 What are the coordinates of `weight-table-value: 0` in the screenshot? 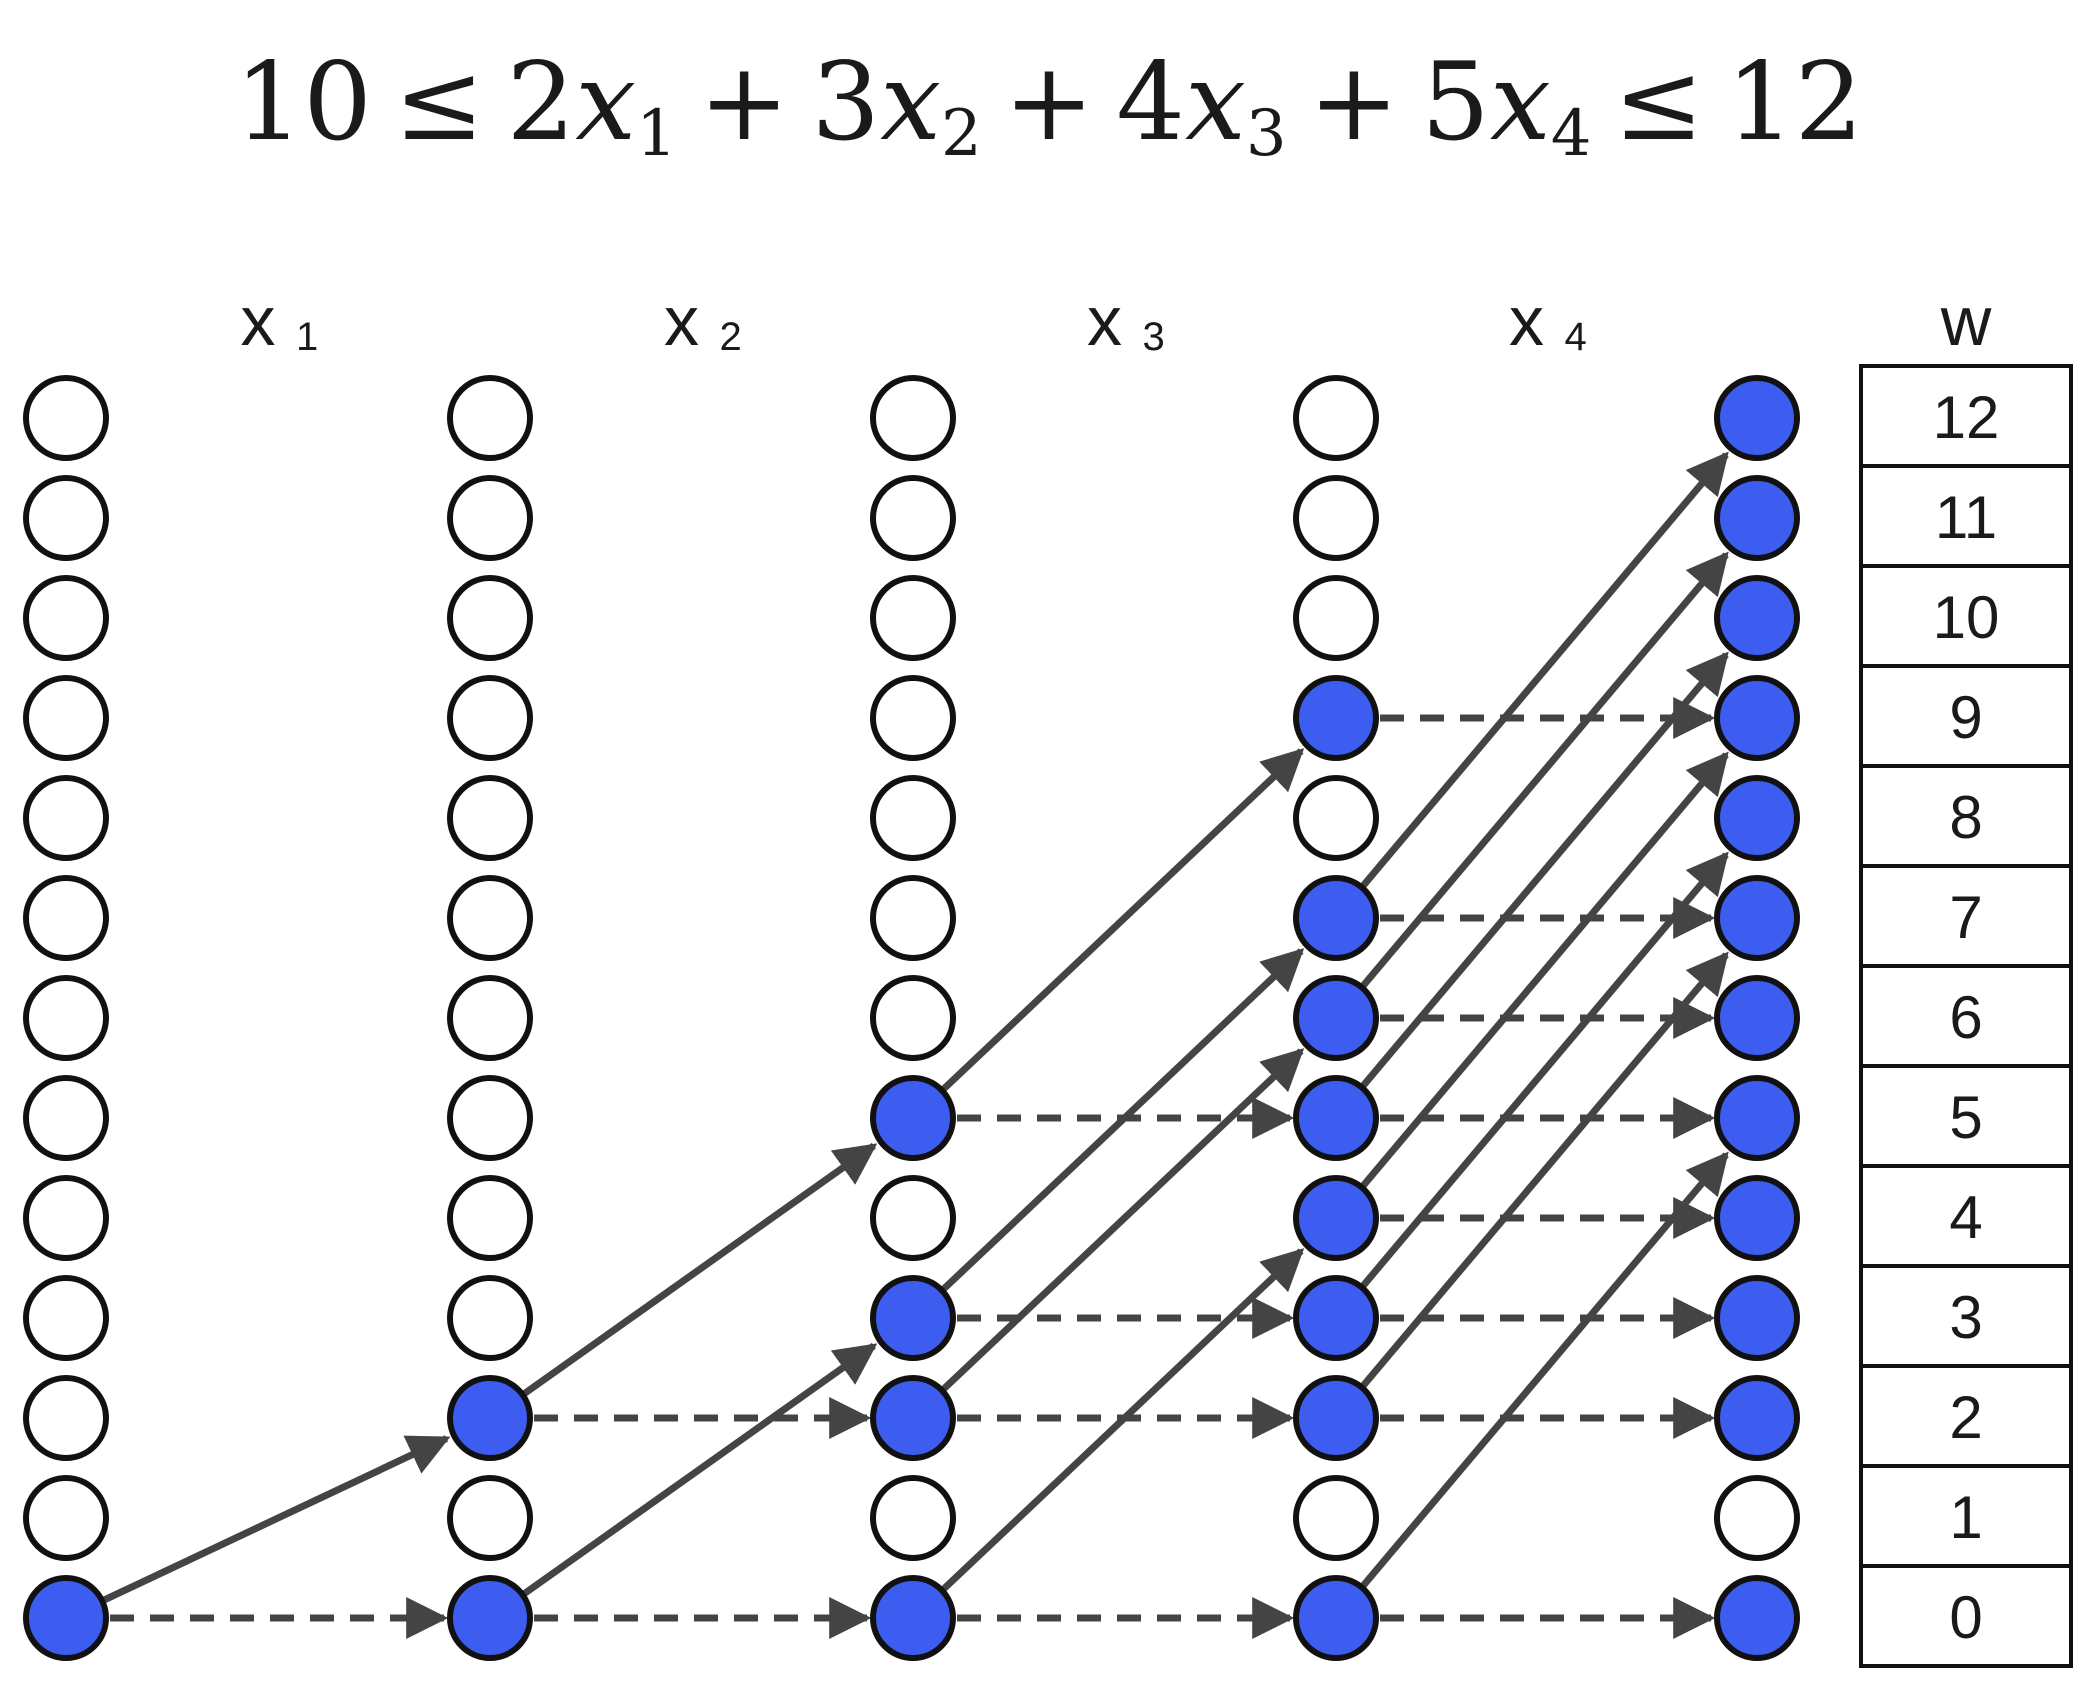 It's located at (1965, 1617).